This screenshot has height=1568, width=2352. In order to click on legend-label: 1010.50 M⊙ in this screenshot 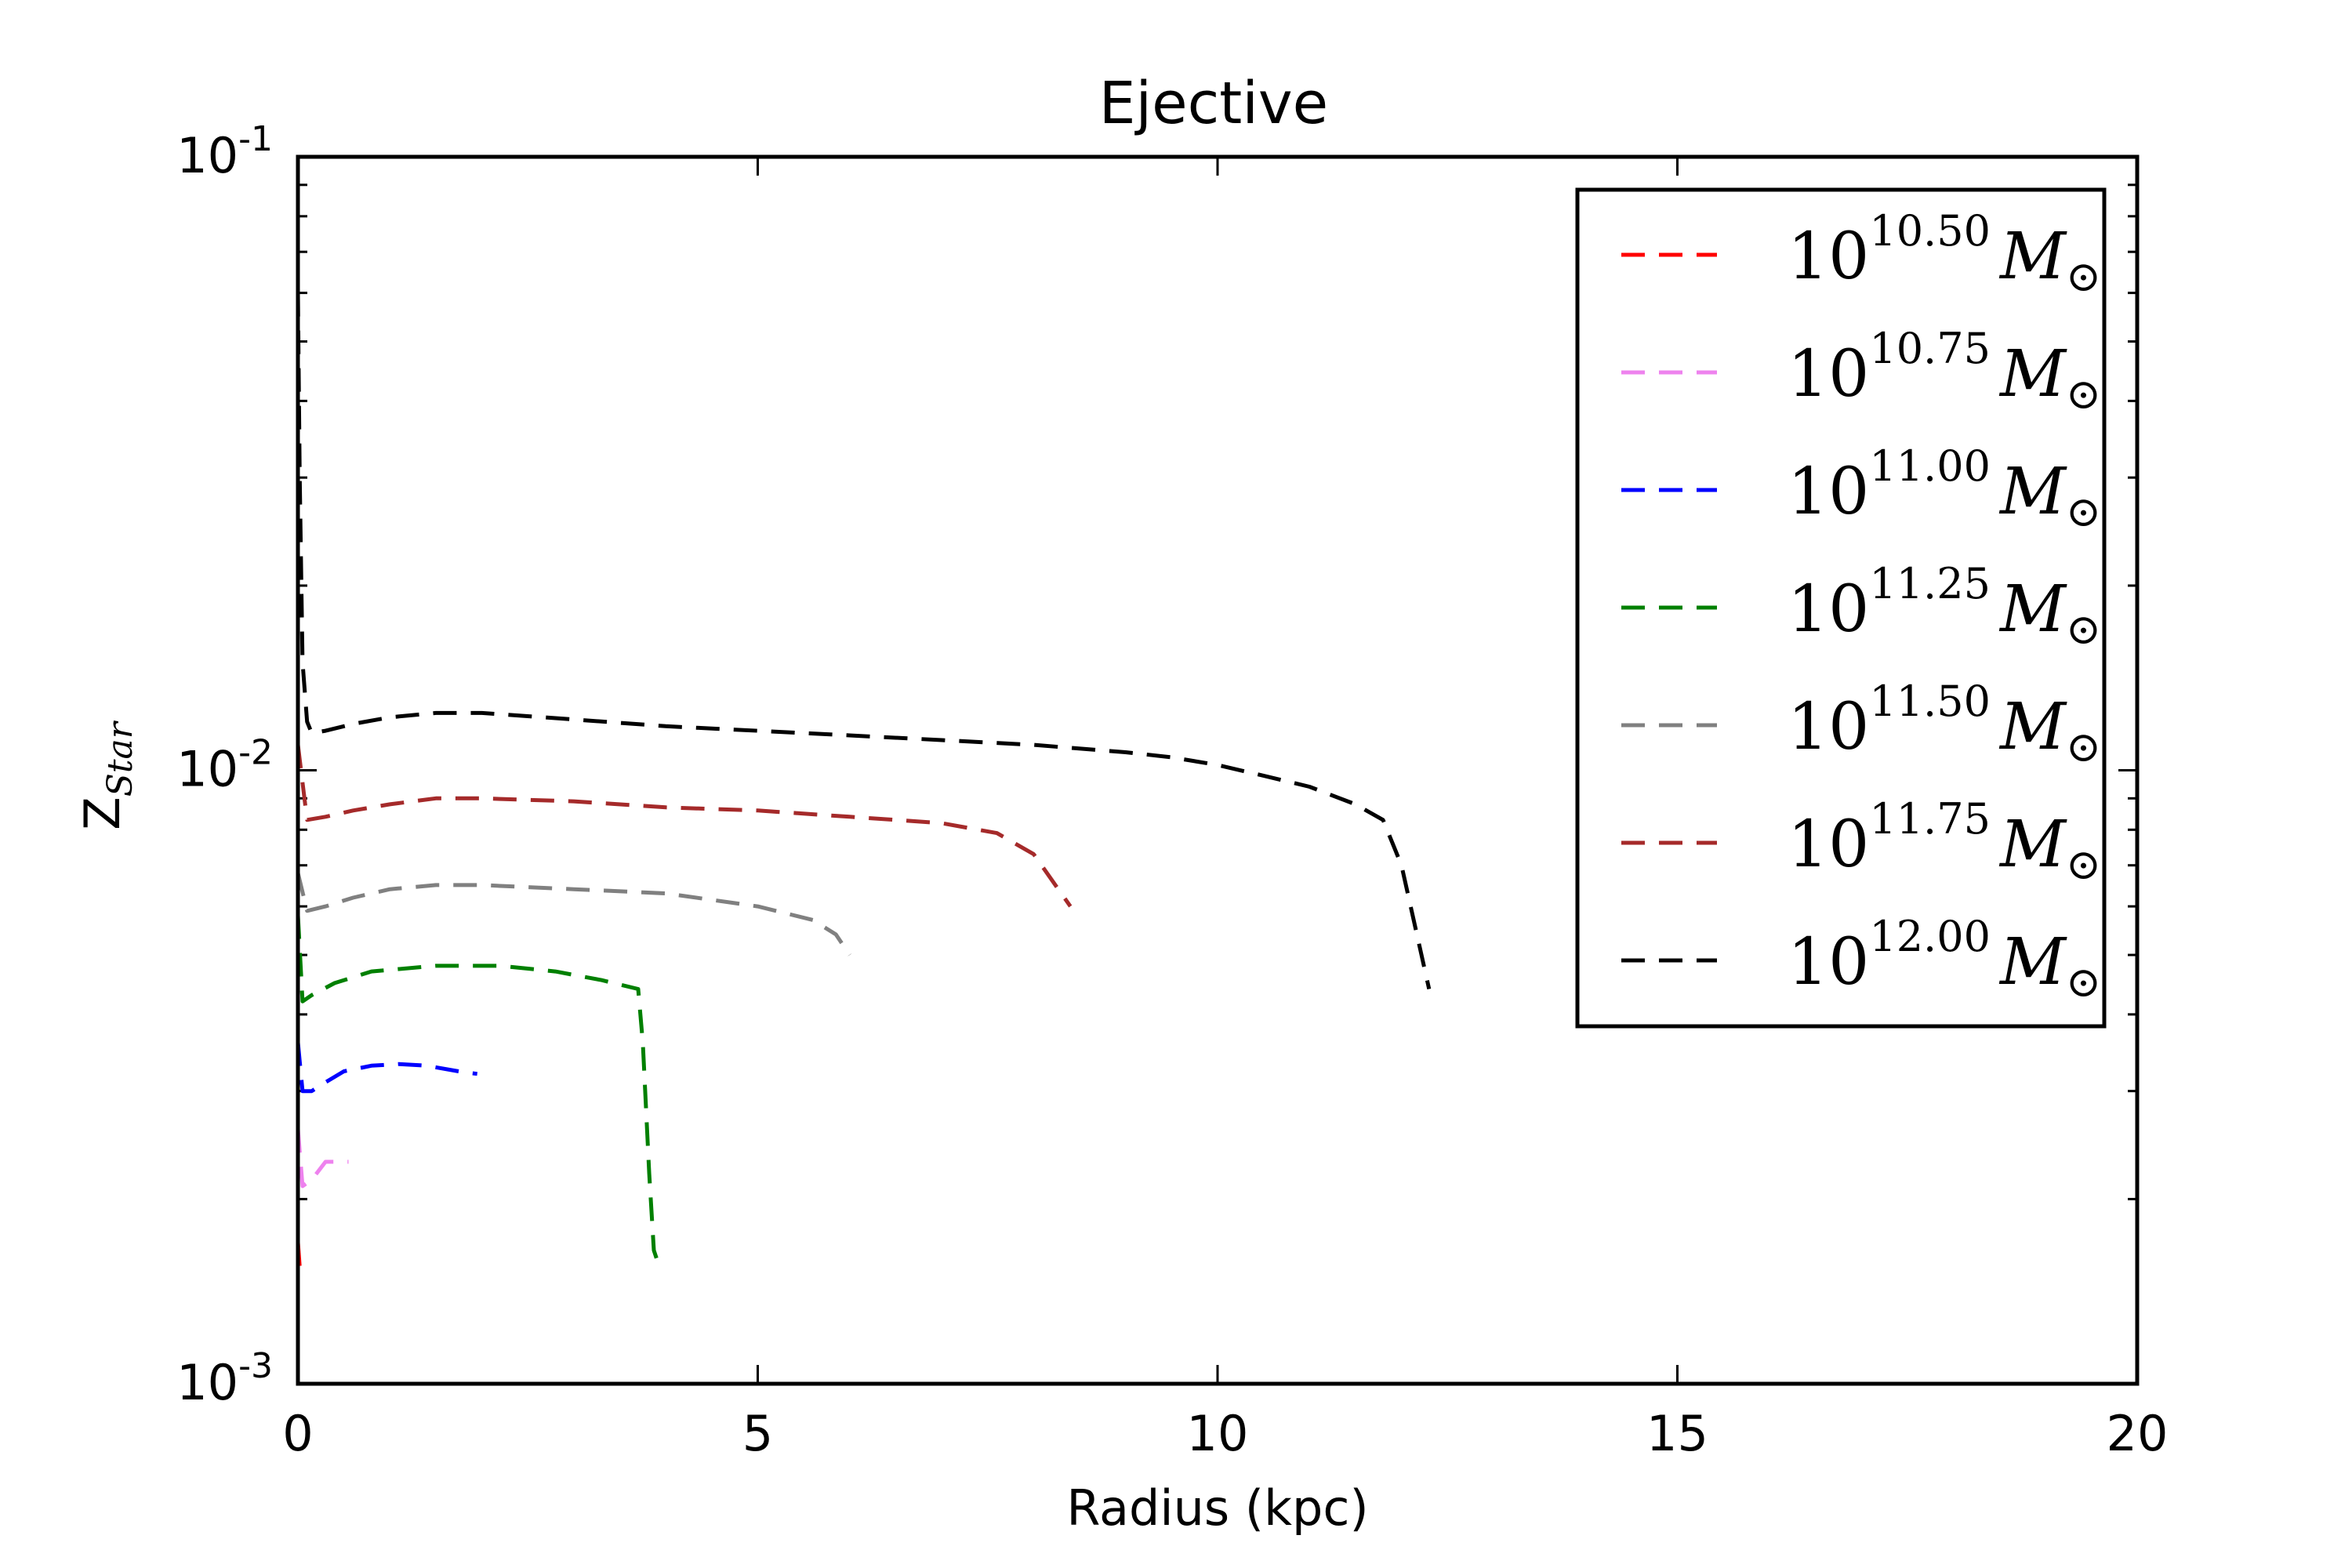, I will do `click(1944, 253)`.